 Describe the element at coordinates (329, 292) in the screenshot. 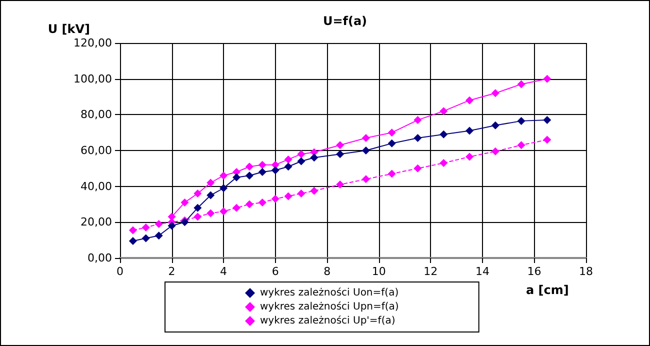

I see `legend-label: wykres zależności Uon=f(a)` at that location.